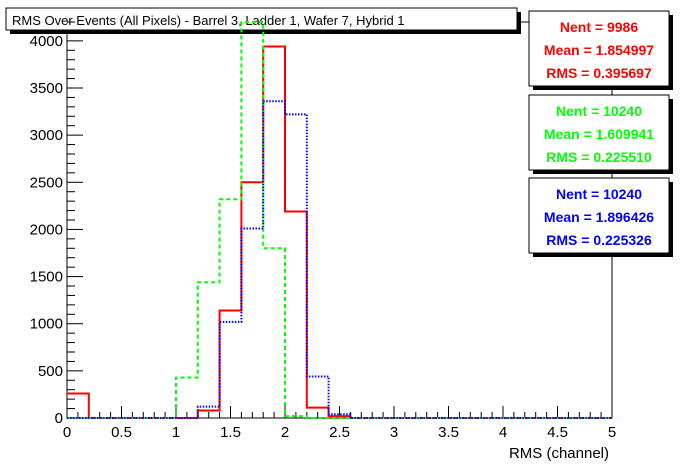  I want to click on y-tick-label: 4000, so click(46, 41).